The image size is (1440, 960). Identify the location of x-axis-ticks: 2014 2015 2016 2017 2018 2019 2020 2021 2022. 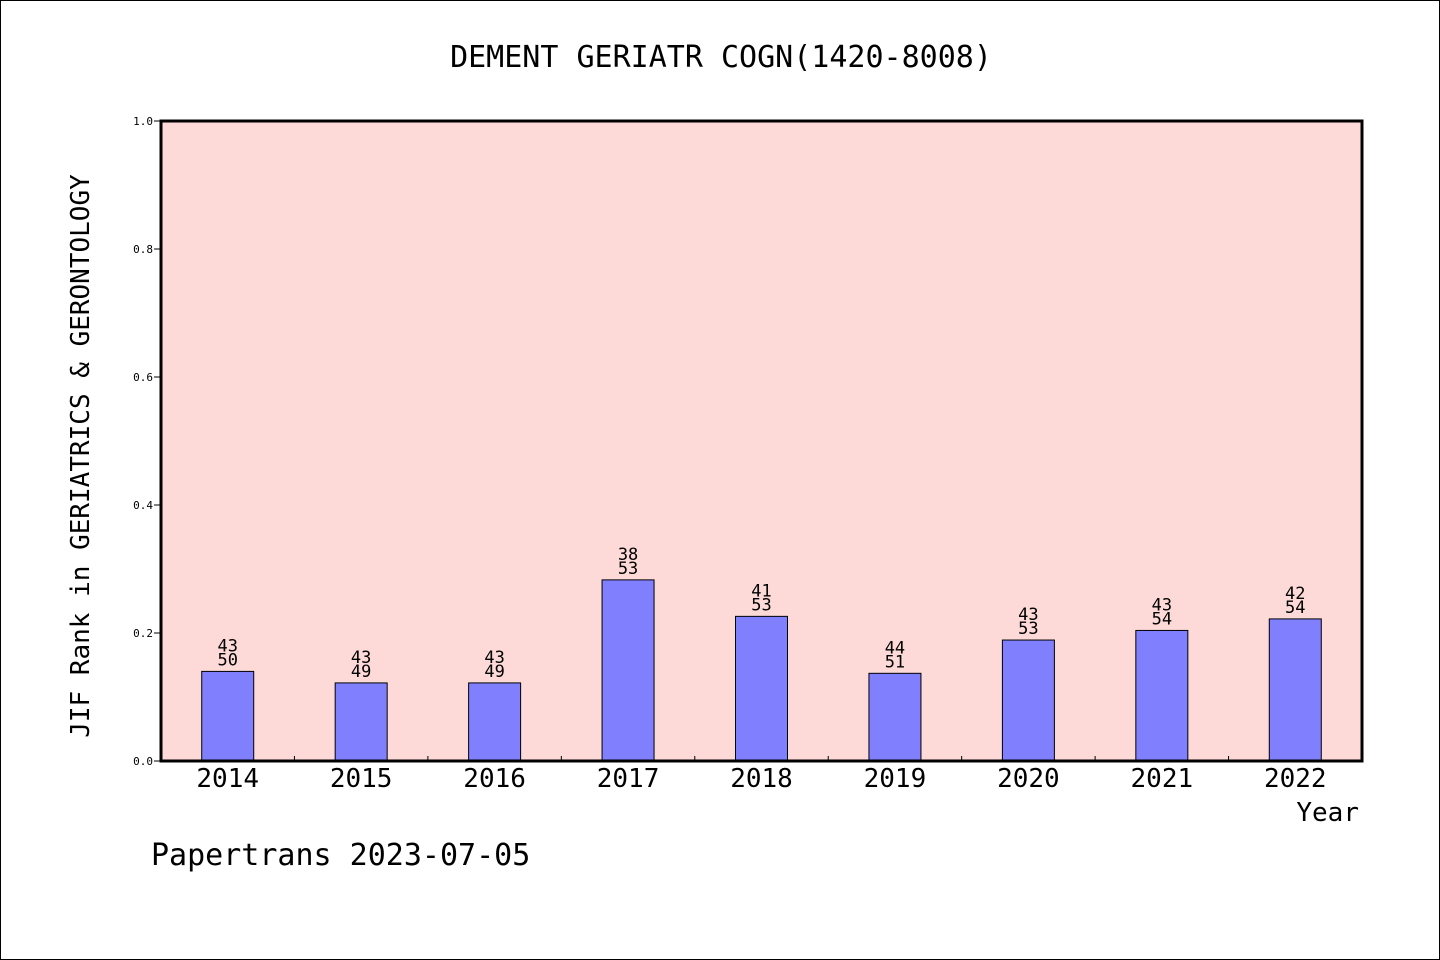
(761, 775).